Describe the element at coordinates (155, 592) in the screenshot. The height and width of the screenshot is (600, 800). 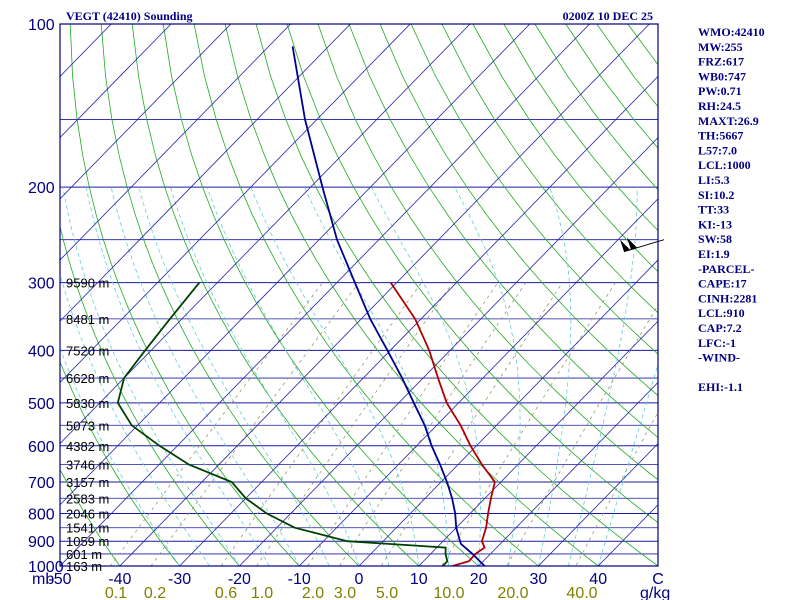
I see `mixing-ratio-tick-label: 0.2` at that location.